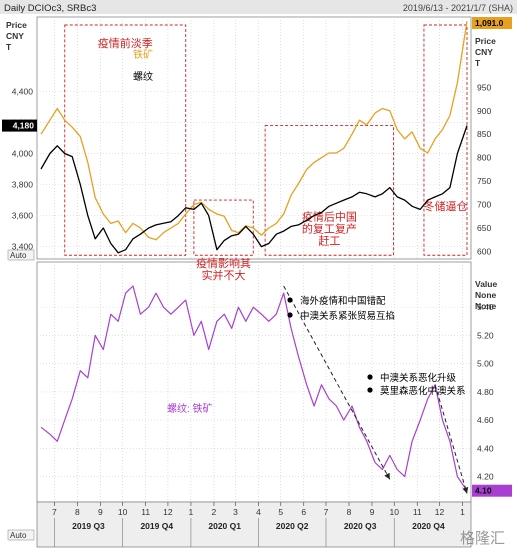 Image resolution: width=517 pixels, height=549 pixels. I want to click on annotation-label: 疫情后中国, so click(329, 217).